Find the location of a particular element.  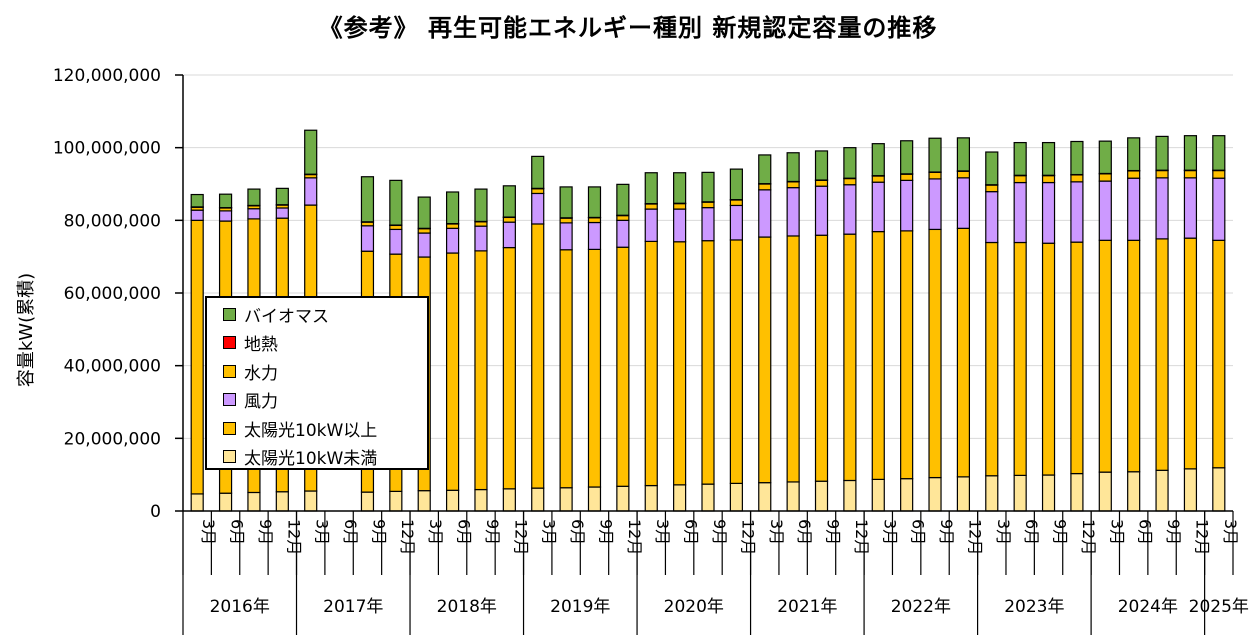

y-tick-label: 60,000,000 is located at coordinates (112, 294).